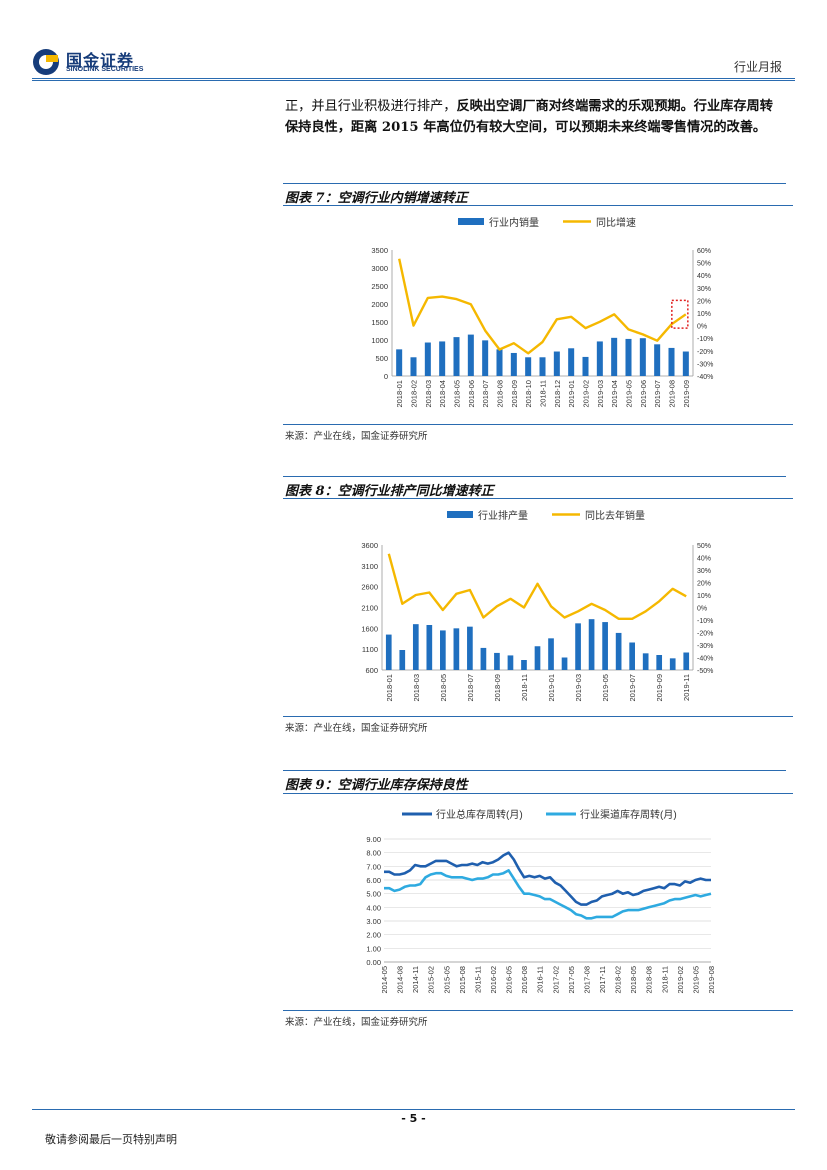 This screenshot has width=827, height=1170. What do you see at coordinates (615, 515) in the screenshot?
I see `legend-label-line: 同比去年销量` at bounding box center [615, 515].